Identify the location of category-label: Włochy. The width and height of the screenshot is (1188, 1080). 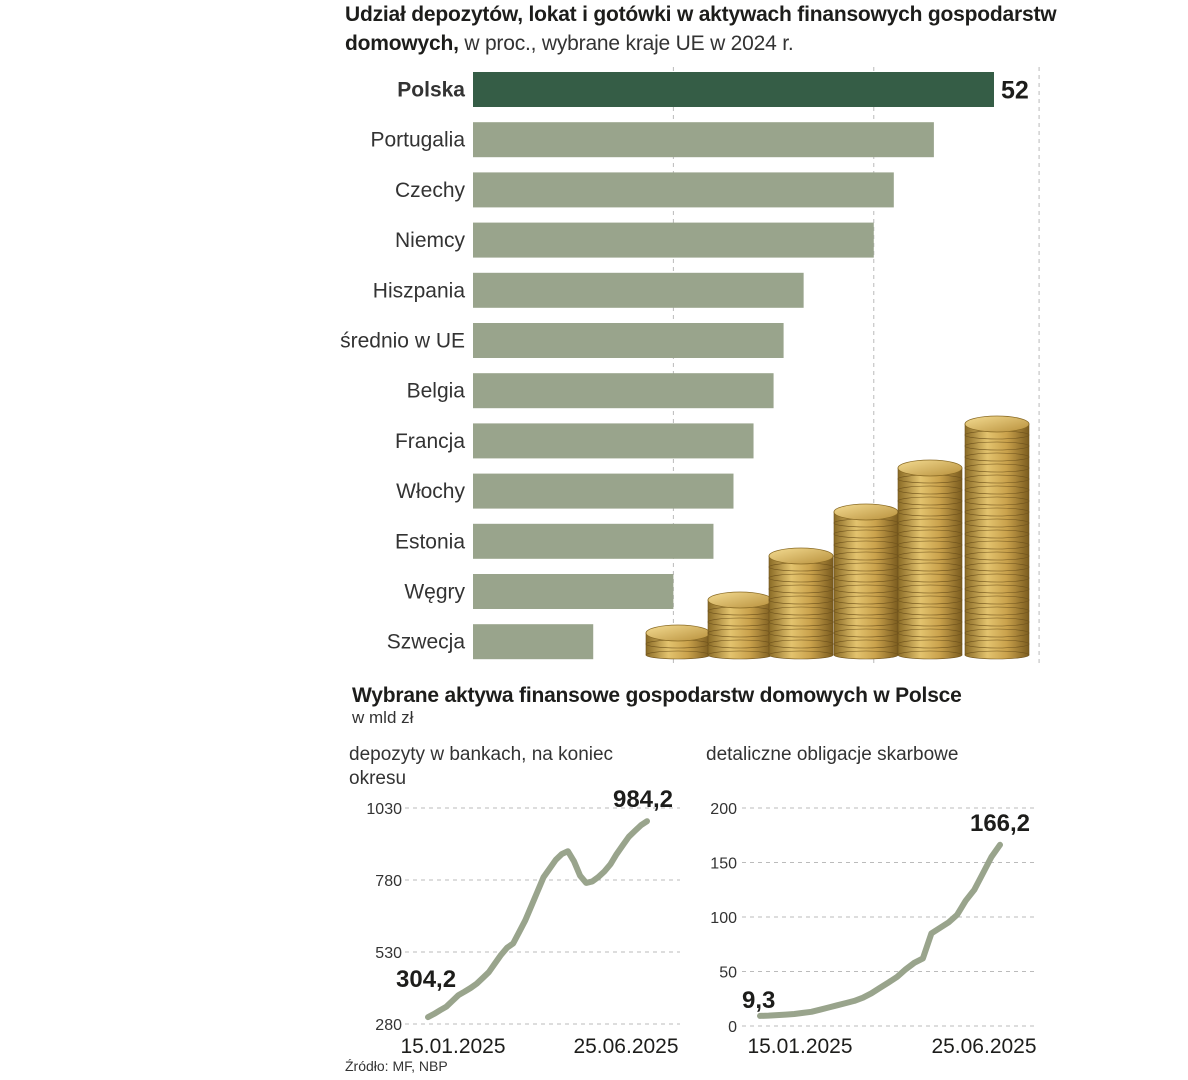
(430, 491).